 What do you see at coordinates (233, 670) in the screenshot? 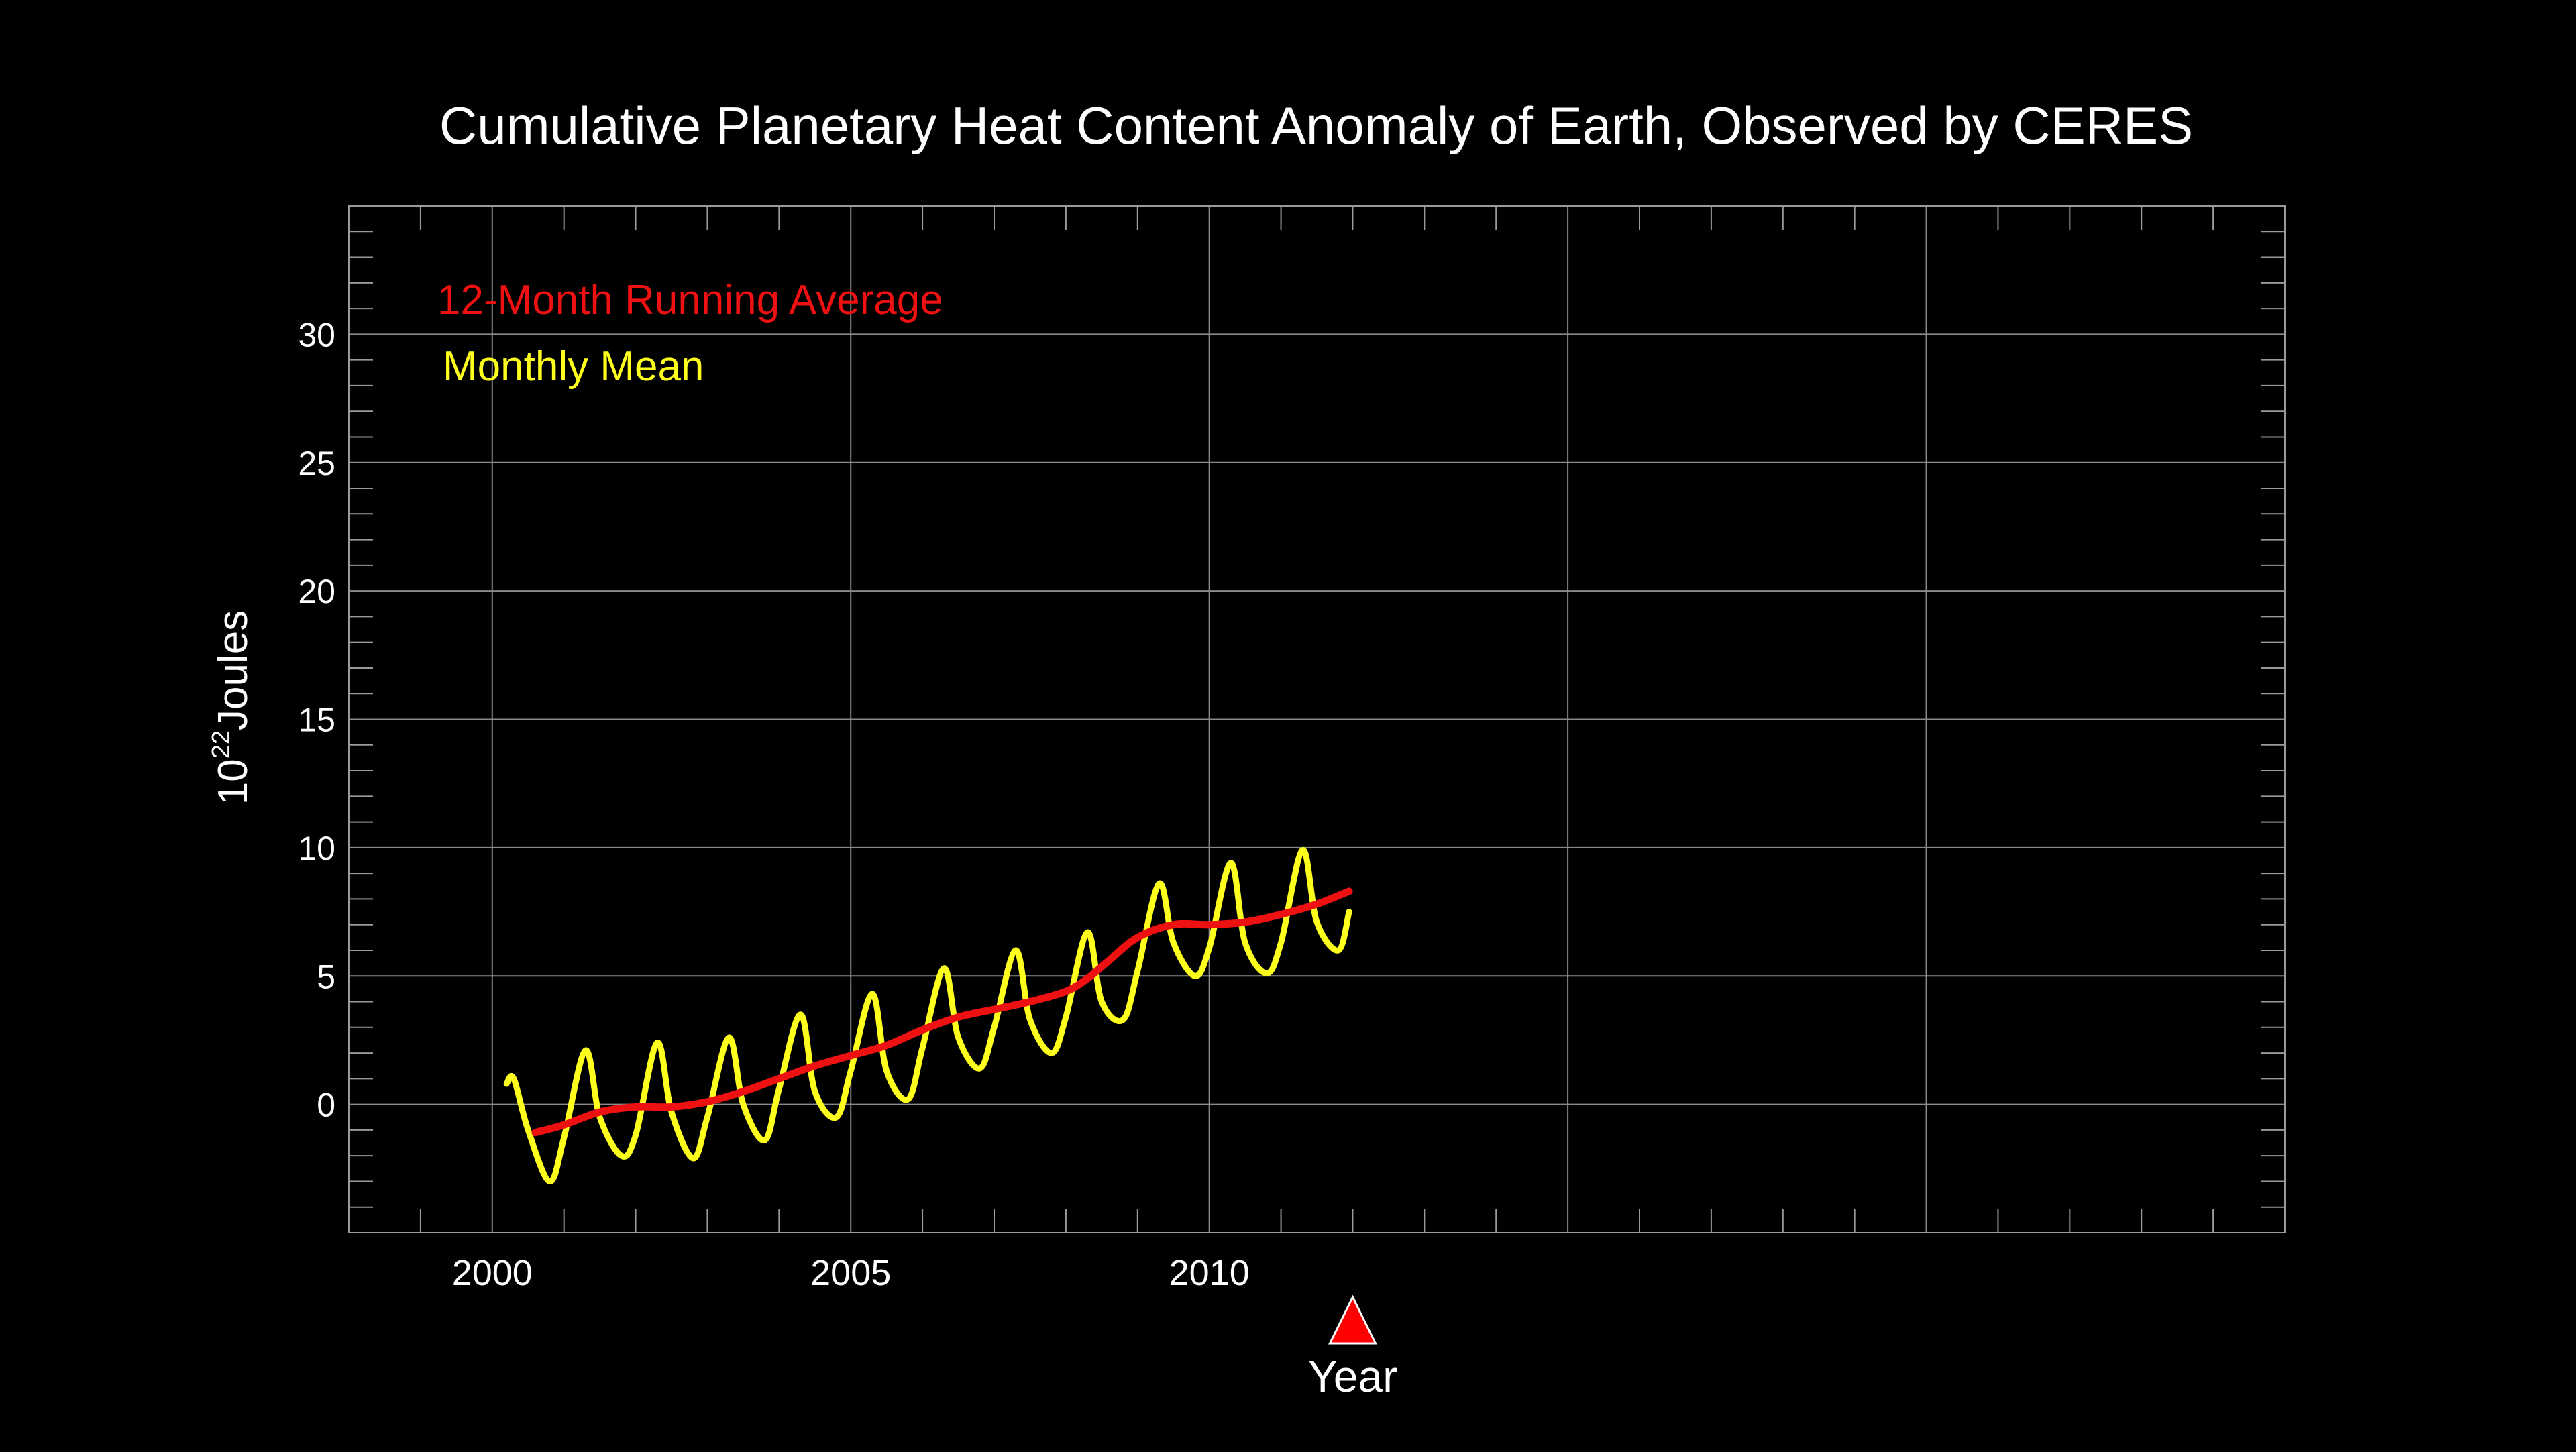
I see `y-axis-label-unit: Joules` at bounding box center [233, 670].